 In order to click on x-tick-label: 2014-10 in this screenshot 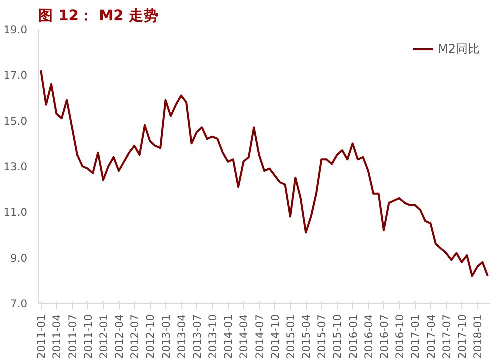, I will do `click(275, 337)`.